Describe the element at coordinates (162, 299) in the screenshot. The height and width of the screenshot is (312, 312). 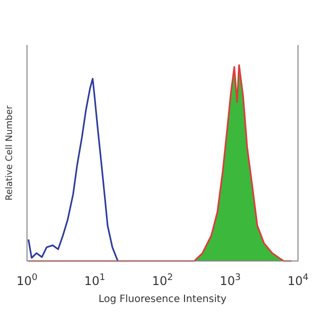
I see `x-axis-title: Log Fluoresence Intensity` at that location.